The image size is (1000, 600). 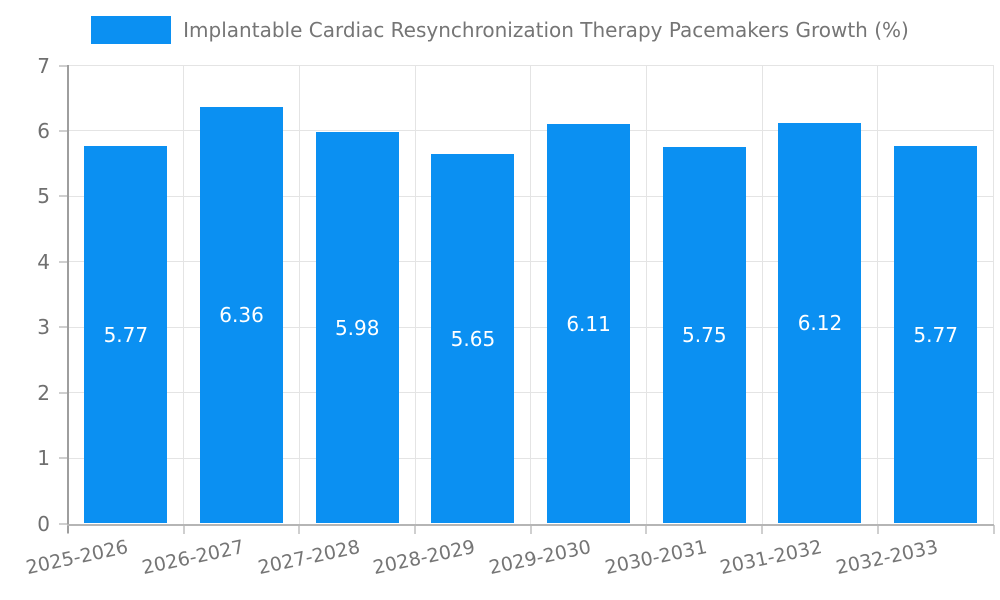 What do you see at coordinates (43, 392) in the screenshot?
I see `y-axis-label: 2` at bounding box center [43, 392].